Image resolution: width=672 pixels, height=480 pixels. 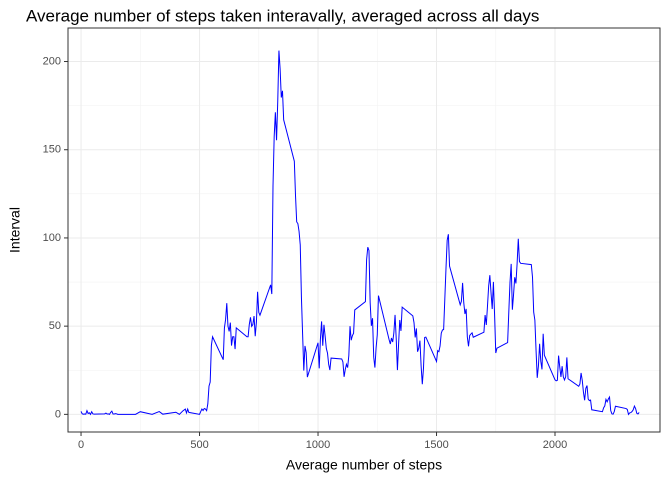 What do you see at coordinates (318, 445) in the screenshot?
I see `x-tick-label: 1000` at bounding box center [318, 445].